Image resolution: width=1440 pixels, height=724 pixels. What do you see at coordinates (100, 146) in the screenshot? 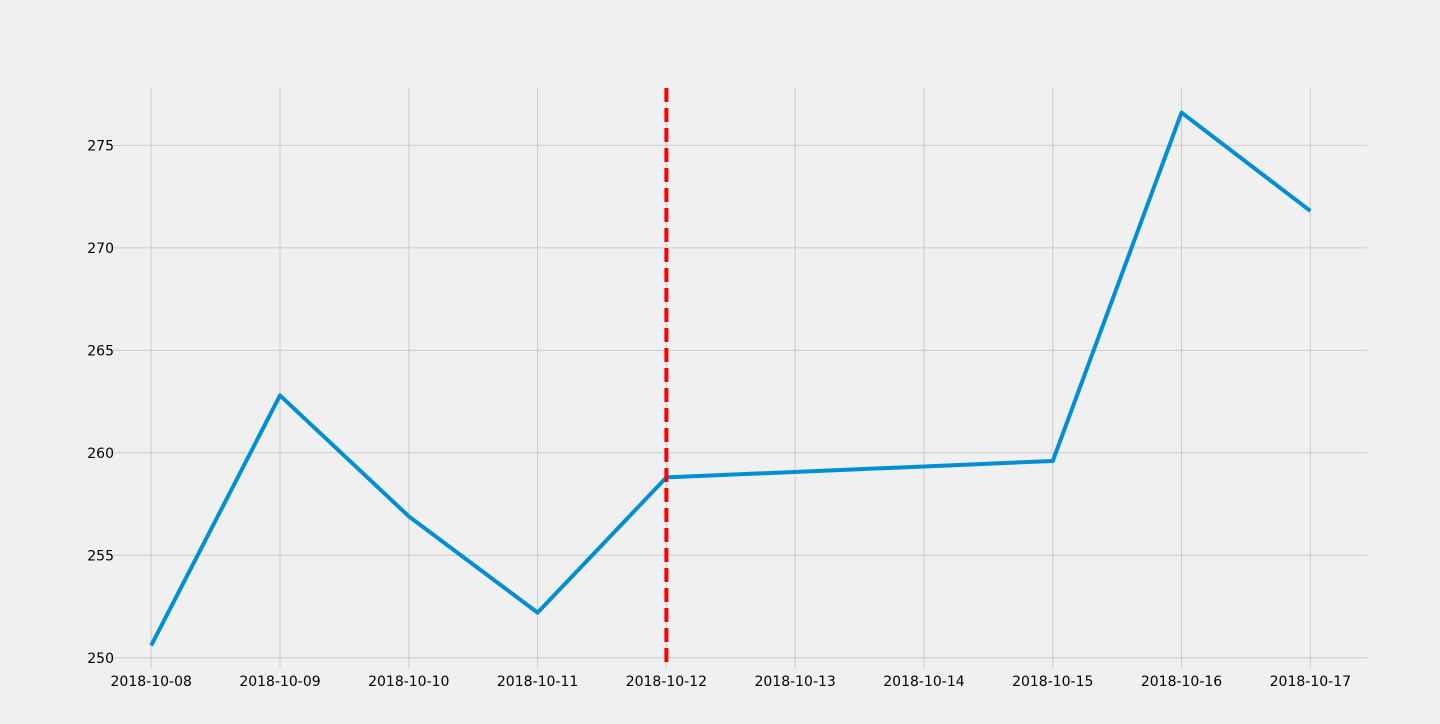
I see `y-tick-label: 275` at bounding box center [100, 146].